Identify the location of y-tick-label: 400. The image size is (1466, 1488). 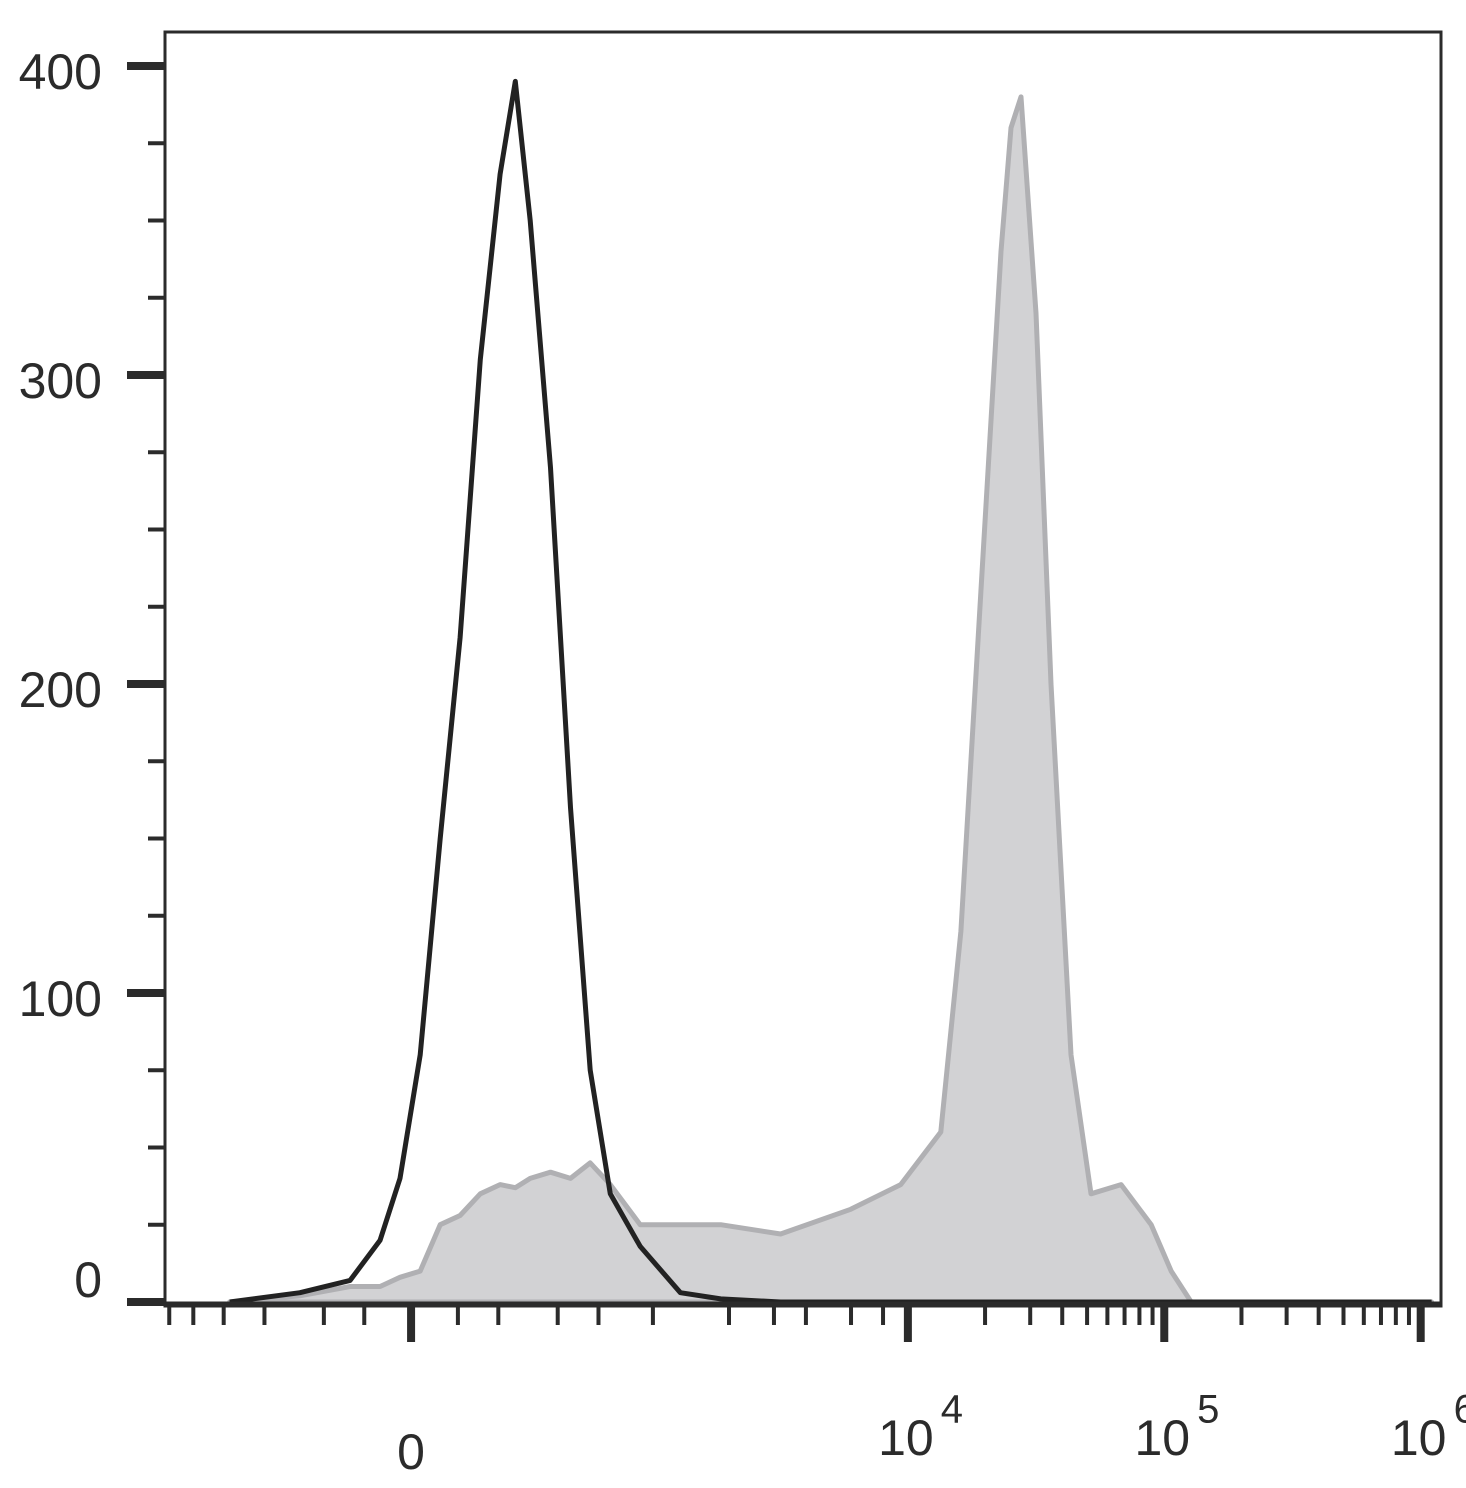
(60, 72).